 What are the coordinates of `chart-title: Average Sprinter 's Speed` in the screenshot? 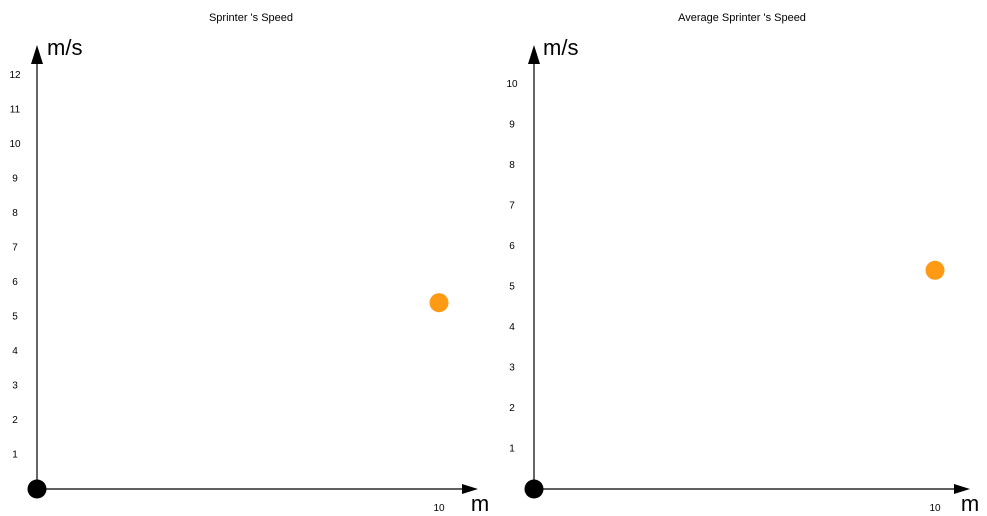 It's located at (742, 18).